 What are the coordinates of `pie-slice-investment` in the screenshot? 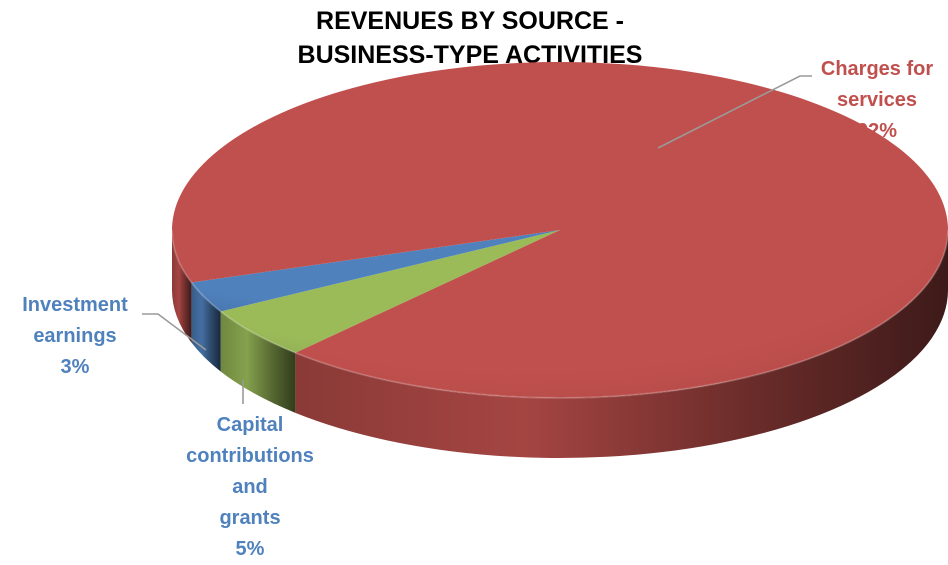 It's located at (376, 271).